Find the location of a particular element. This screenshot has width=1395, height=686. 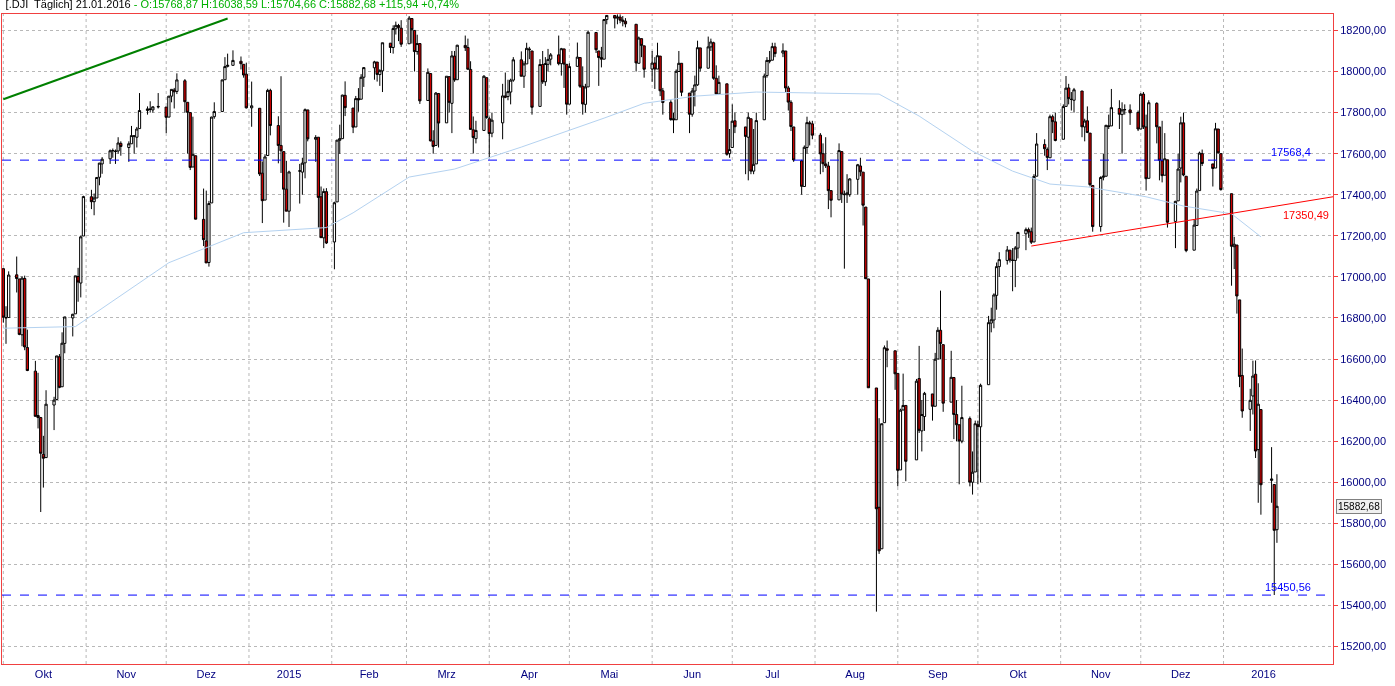

y-tick-label: 18000,00 is located at coordinates (1363, 71).